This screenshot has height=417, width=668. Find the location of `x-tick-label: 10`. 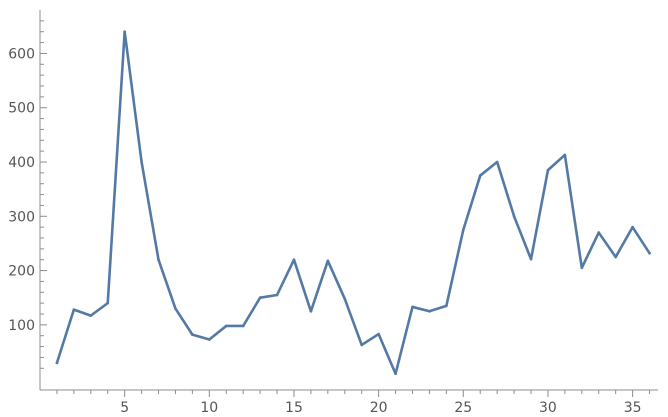

x-tick-label: 10 is located at coordinates (209, 408).